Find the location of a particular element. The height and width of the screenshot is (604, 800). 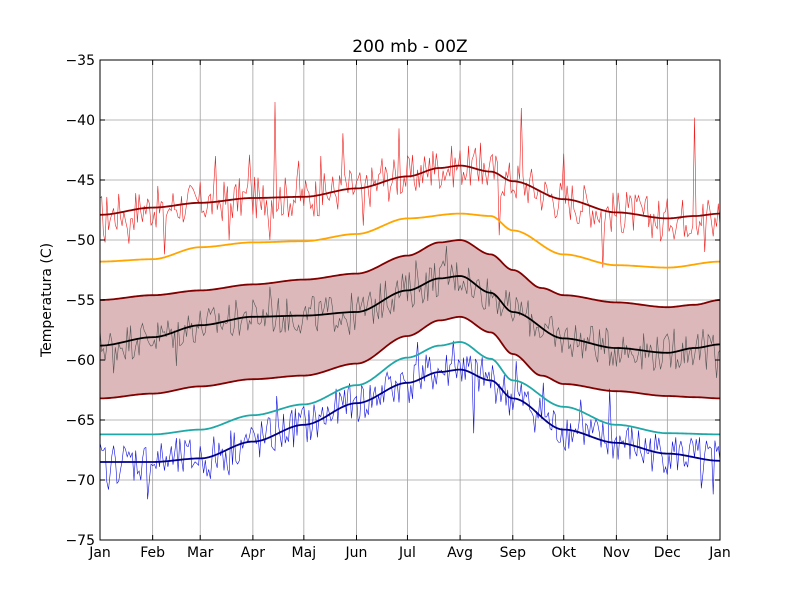

y-tick-label: −40 is located at coordinates (80, 121).